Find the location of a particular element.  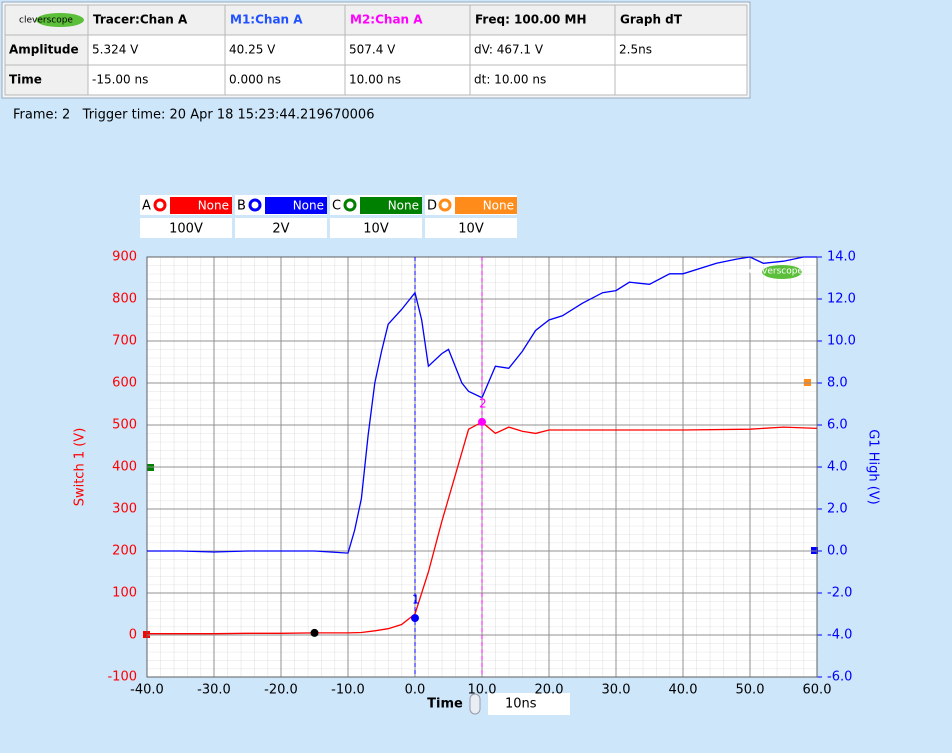

x-tick-label: 30.0 is located at coordinates (616, 690).